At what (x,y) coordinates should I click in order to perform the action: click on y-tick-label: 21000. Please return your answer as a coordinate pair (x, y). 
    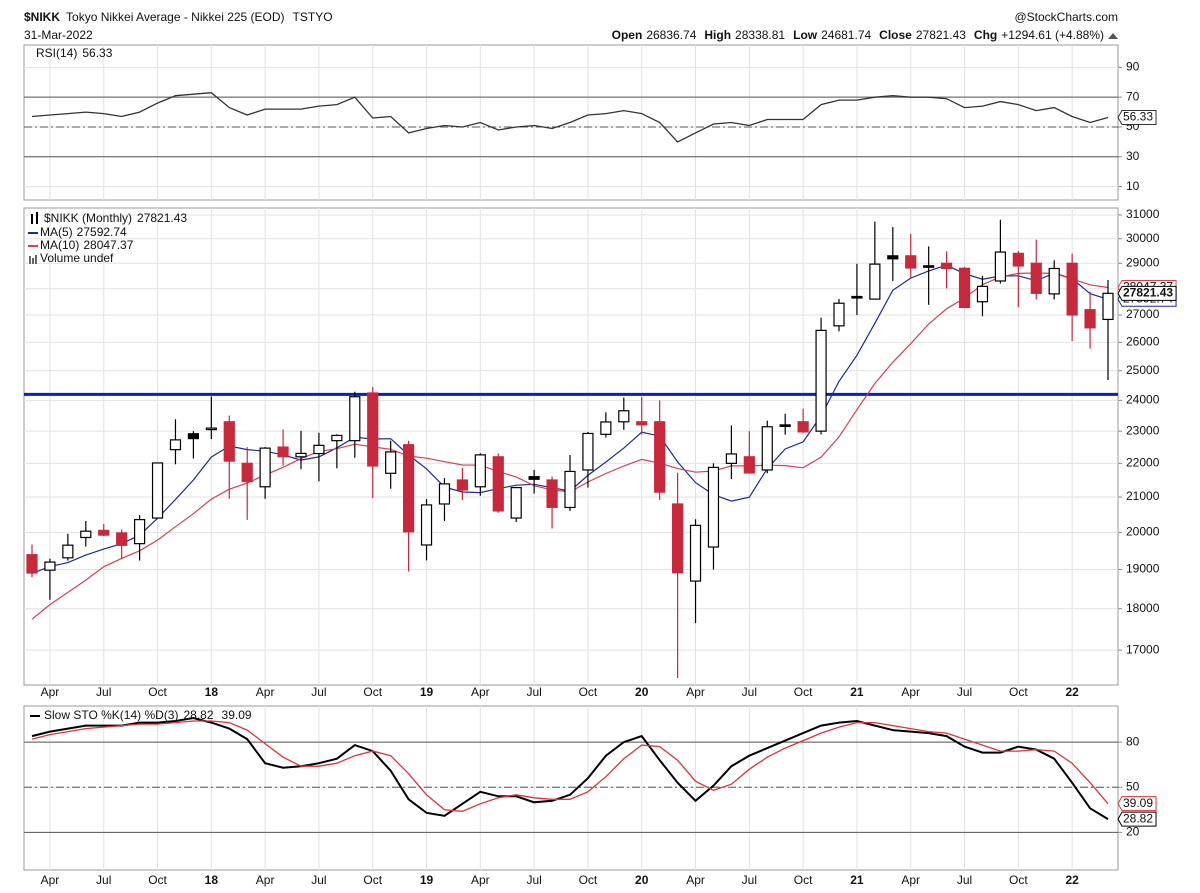
    Looking at the image, I should click on (1143, 496).